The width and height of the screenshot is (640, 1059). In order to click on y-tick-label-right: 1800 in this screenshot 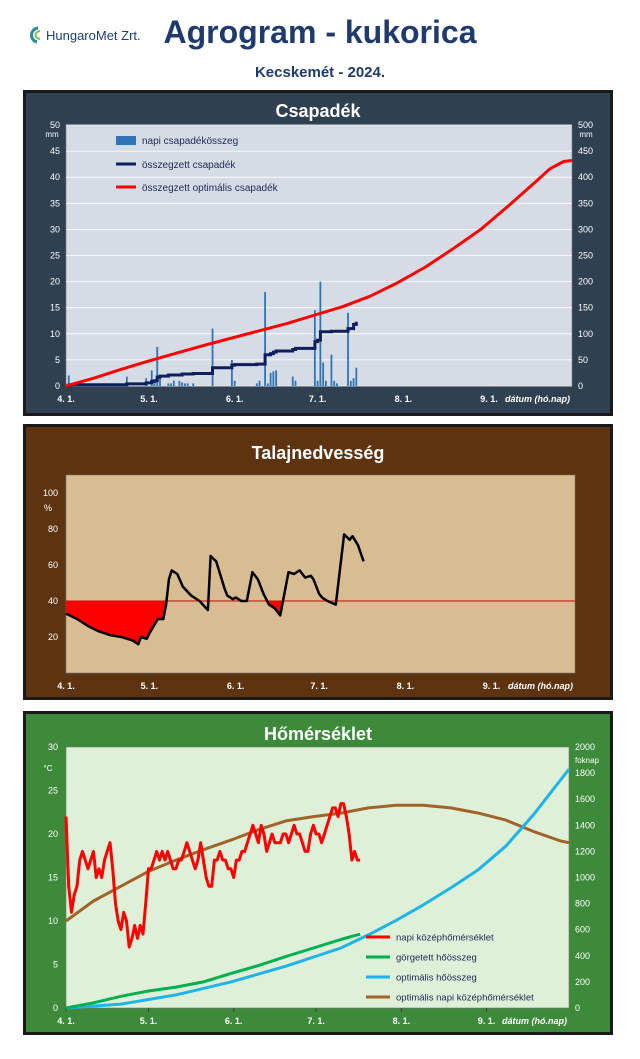, I will do `click(585, 773)`.